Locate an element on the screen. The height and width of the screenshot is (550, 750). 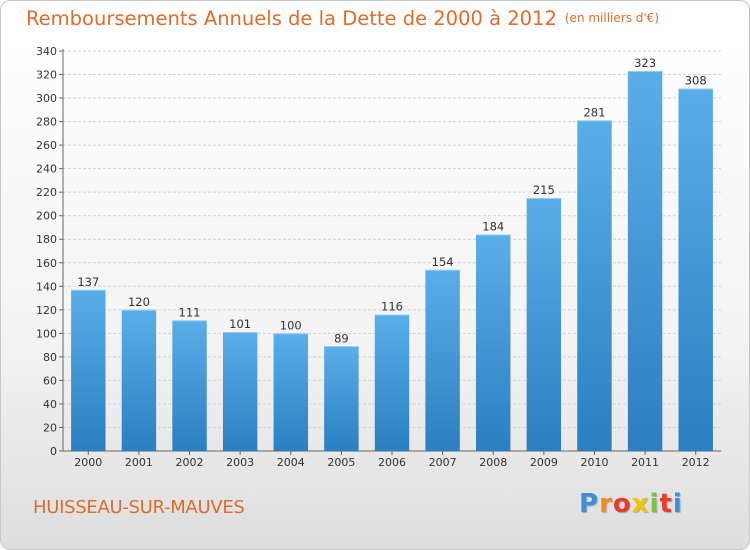
bar-2008 is located at coordinates (493, 342).